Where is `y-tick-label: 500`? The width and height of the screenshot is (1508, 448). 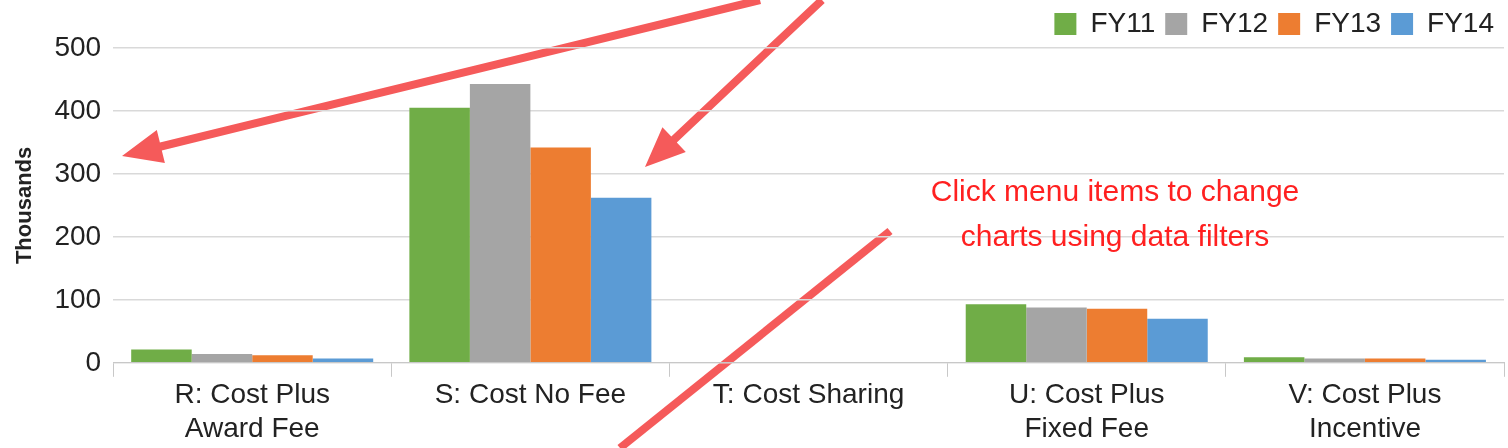 y-tick-label: 500 is located at coordinates (78, 46).